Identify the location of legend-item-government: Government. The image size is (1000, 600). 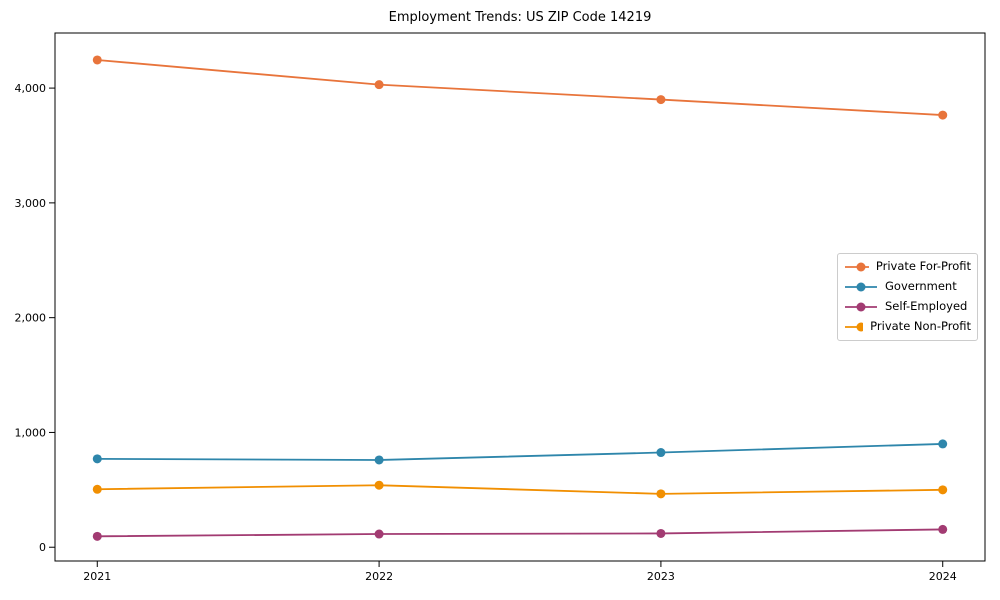
(907, 287).